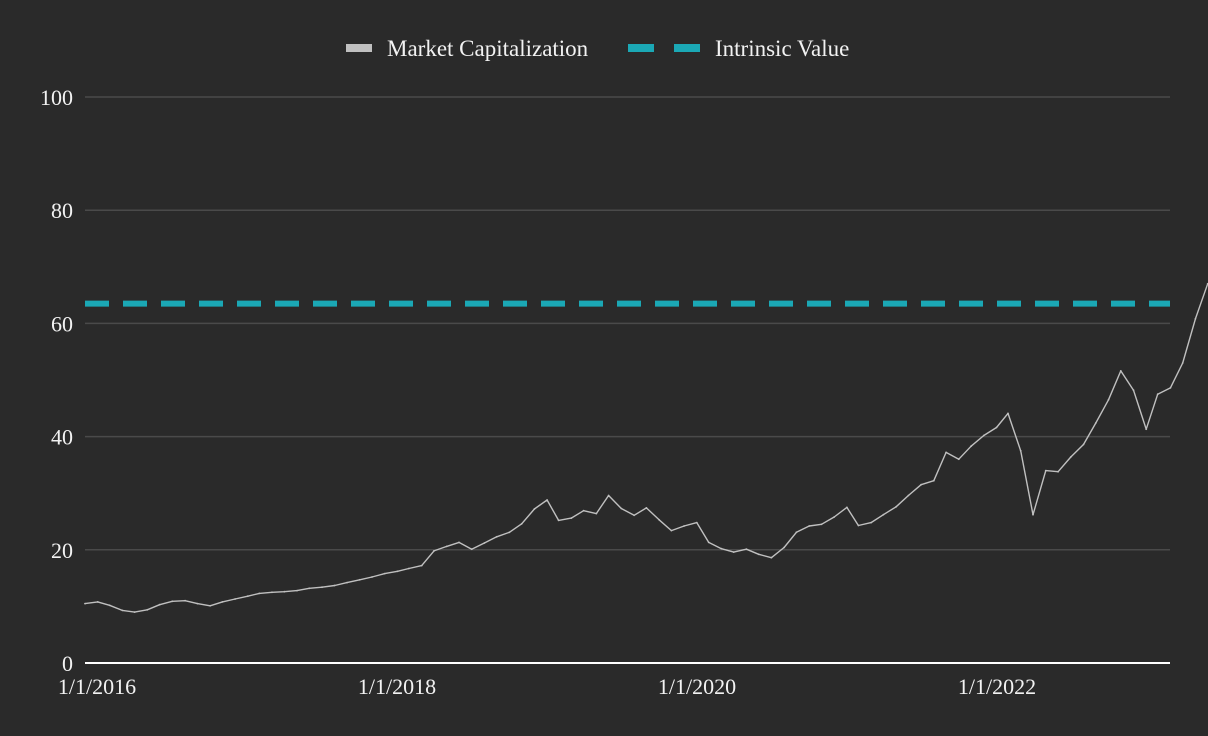  I want to click on legend-swatch-market-capitalization, so click(359, 48).